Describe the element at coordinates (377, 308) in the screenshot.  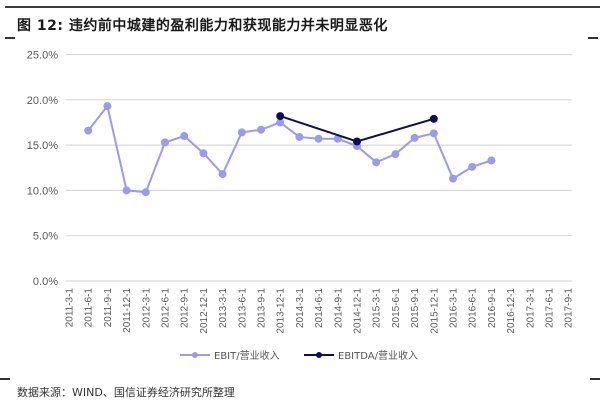
I see `x-tick-label: 2015-3-1` at that location.